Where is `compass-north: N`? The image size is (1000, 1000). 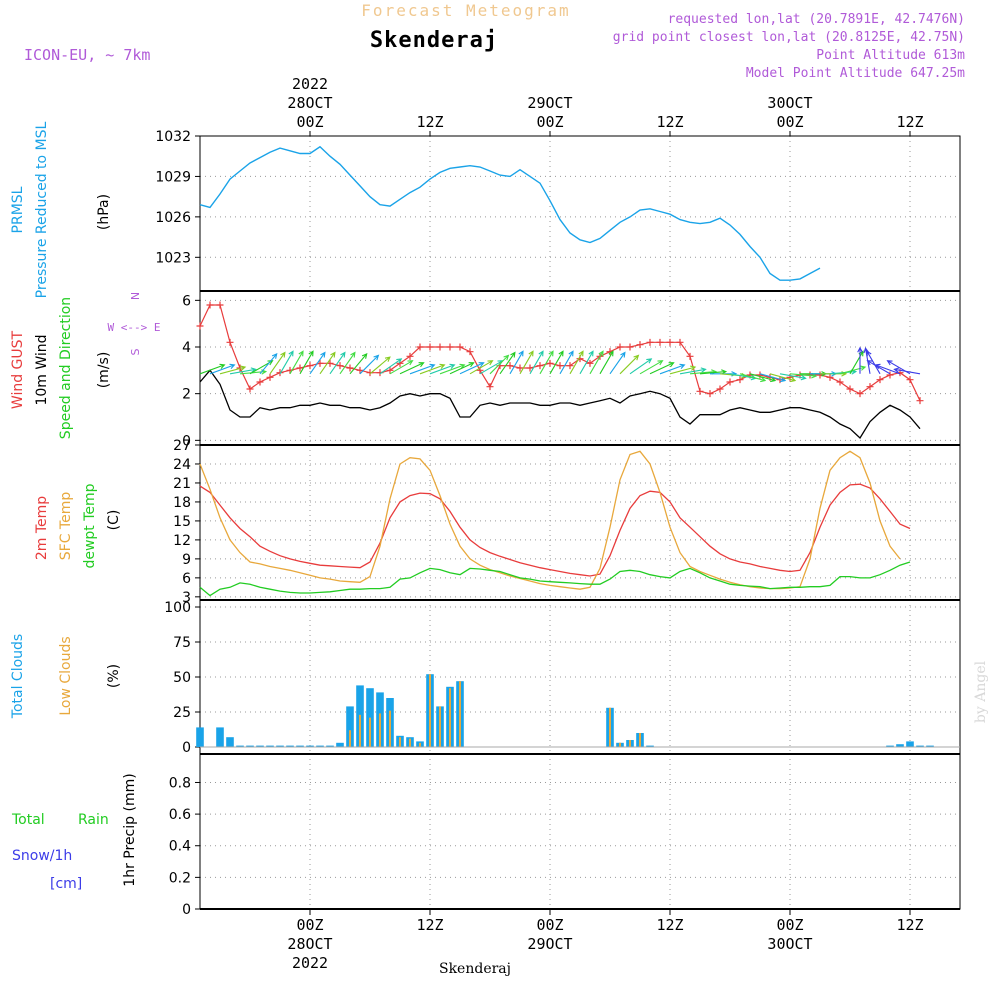
compass-north: N is located at coordinates (135, 296).